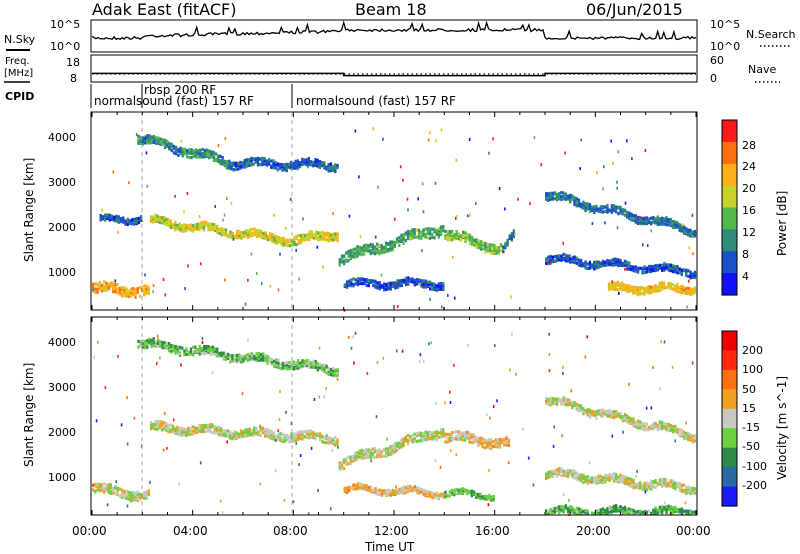  I want to click on cpid-segment-1: normalsound (fast) 157 RF, so click(174, 101).